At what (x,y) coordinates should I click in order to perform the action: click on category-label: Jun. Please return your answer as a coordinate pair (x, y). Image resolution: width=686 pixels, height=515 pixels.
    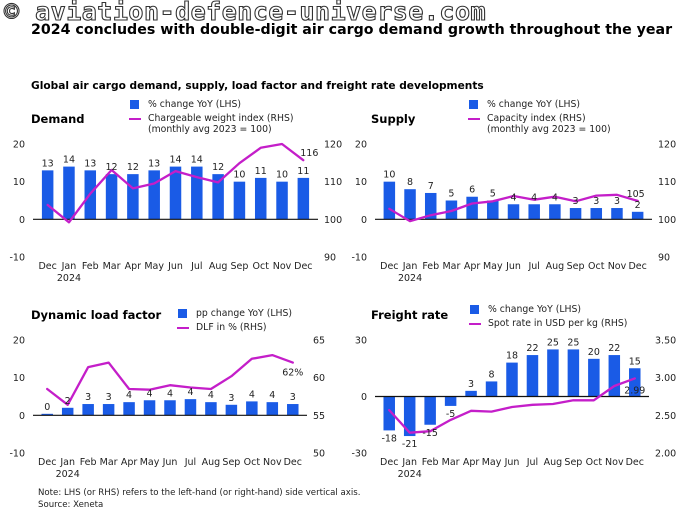
    Looking at the image, I should click on (513, 266).